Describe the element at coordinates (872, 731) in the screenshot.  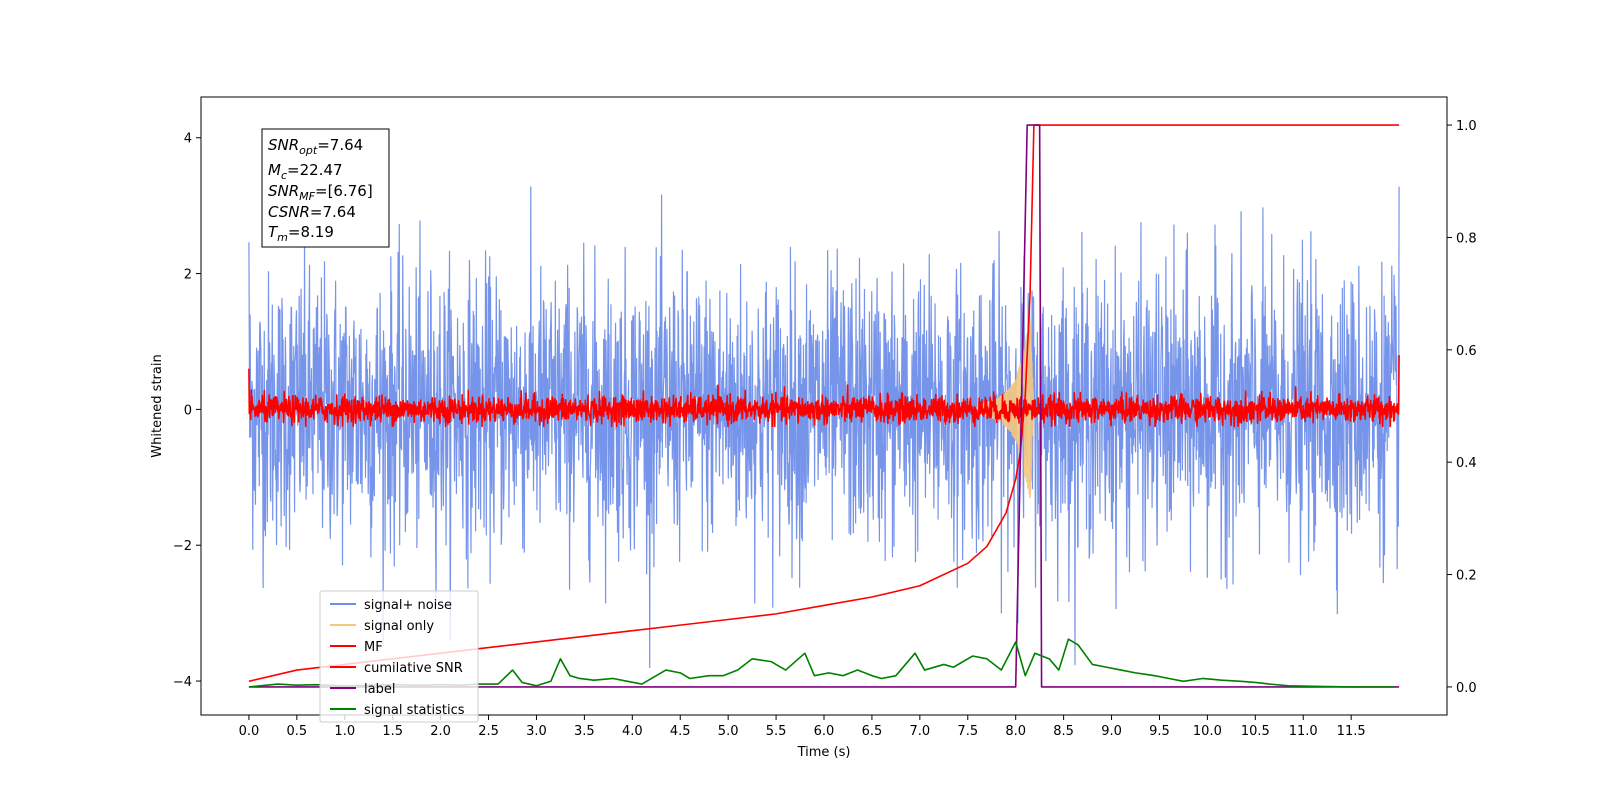
I see `x-tick-label: 6.5` at that location.